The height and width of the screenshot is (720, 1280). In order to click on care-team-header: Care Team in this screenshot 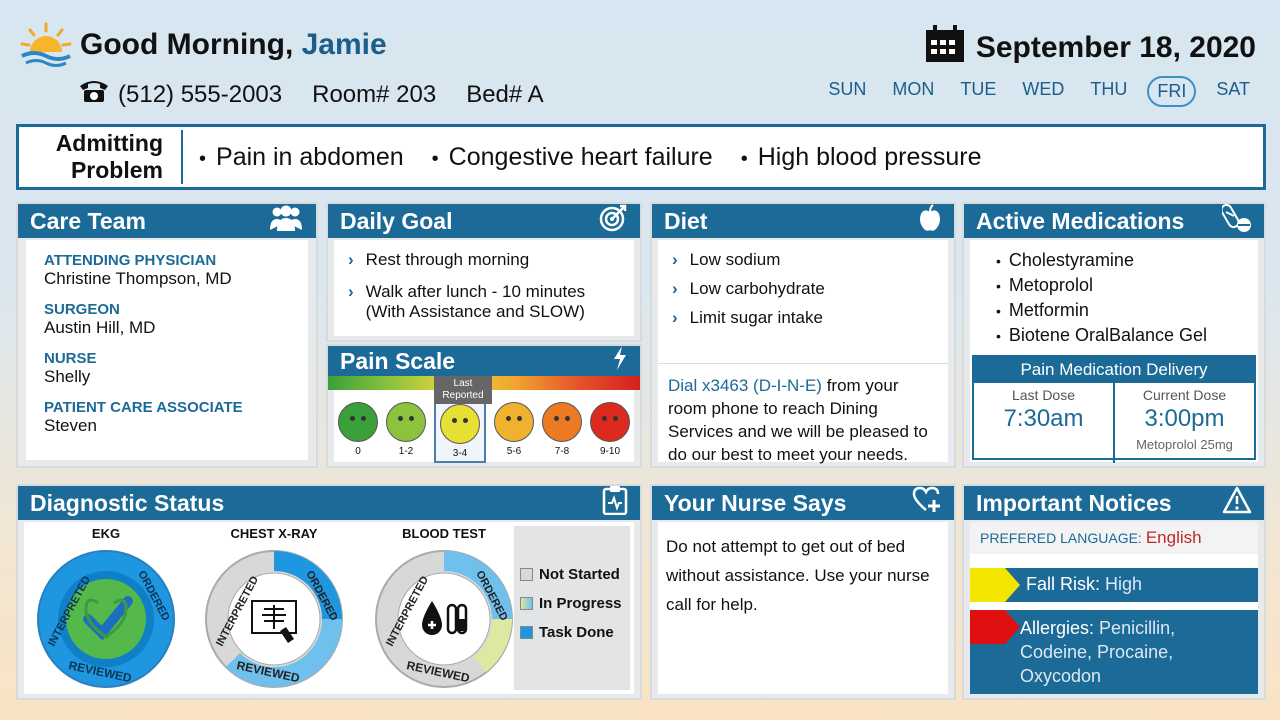, I will do `click(167, 221)`.